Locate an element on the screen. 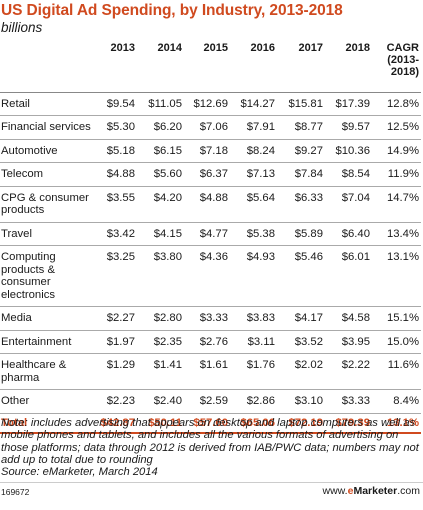 The height and width of the screenshot is (510, 423). brand-prefix: www. is located at coordinates (335, 491).